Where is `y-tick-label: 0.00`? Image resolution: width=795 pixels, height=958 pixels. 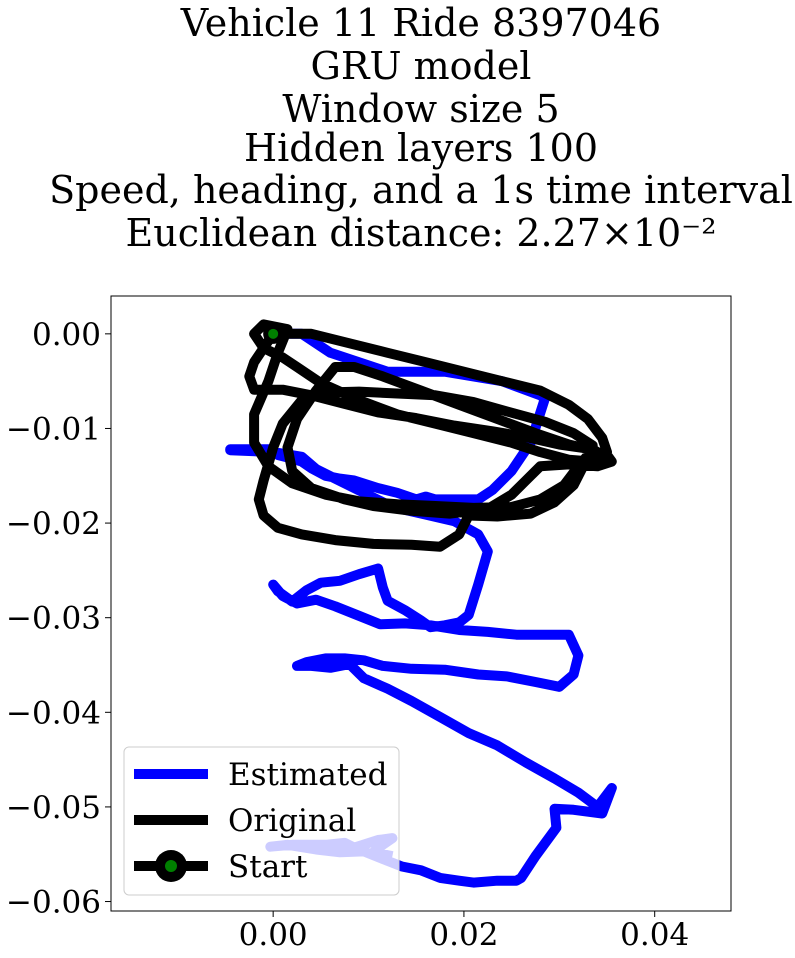
y-tick-label: 0.00 is located at coordinates (66, 335).